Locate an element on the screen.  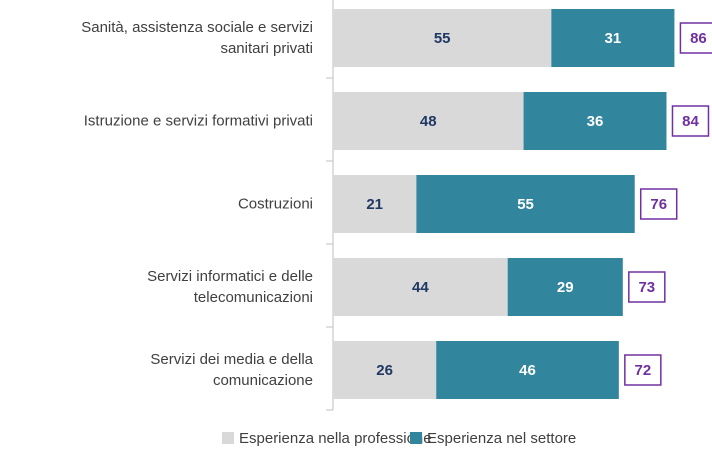
data-label: 21 is located at coordinates (374, 204).